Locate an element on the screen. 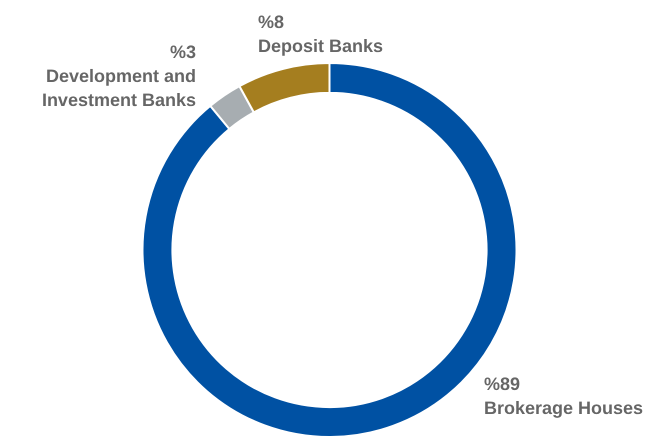 The image size is (659, 440). data-label: %8 is located at coordinates (271, 22).